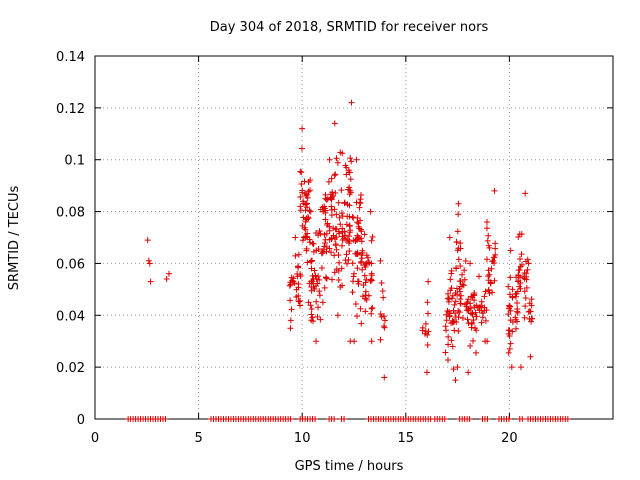  I want to click on y-tick-label: 0.06, so click(70, 264).